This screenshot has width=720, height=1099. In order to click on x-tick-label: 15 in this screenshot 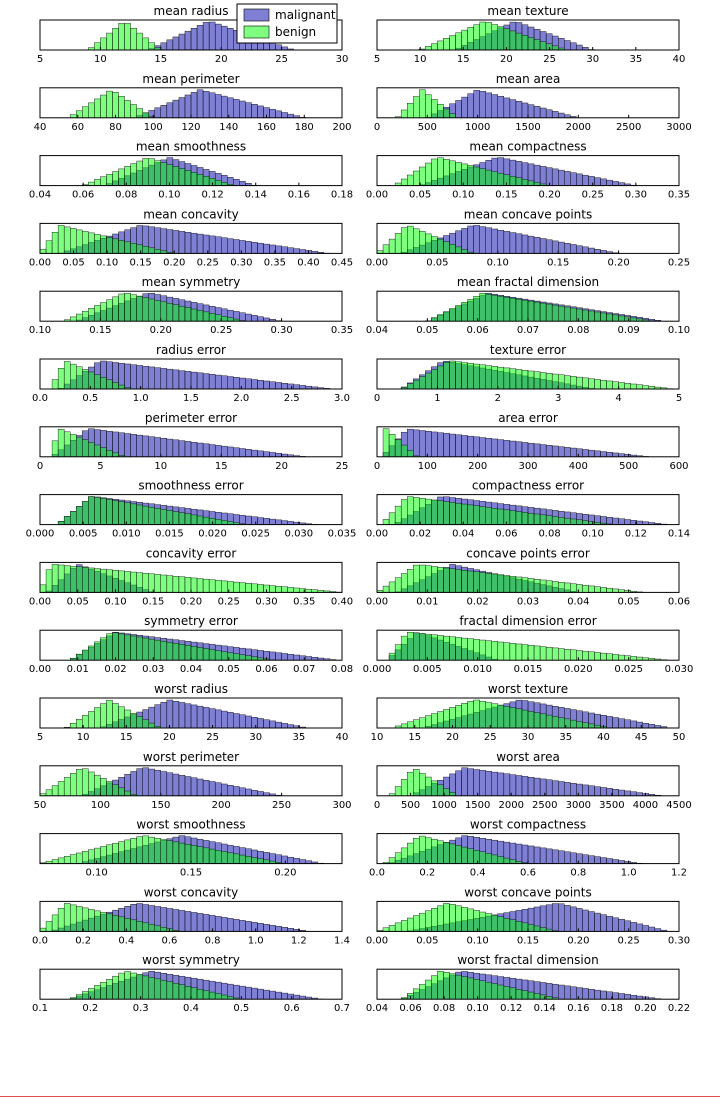, I will do `click(160, 59)`.